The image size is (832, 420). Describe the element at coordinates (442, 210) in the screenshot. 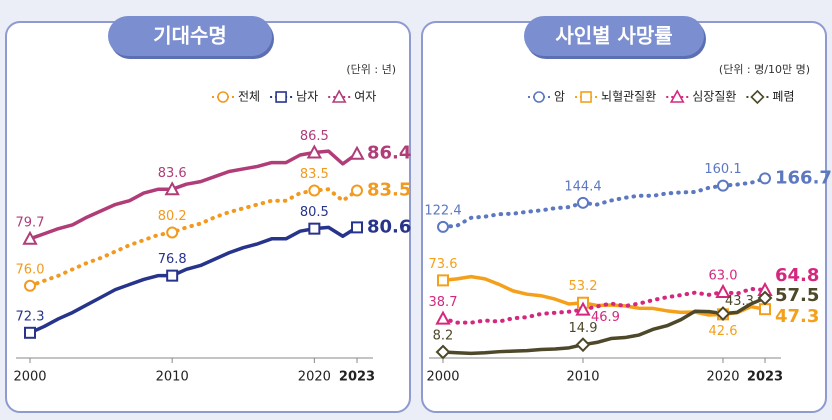

I see `value-label: 122.4` at that location.